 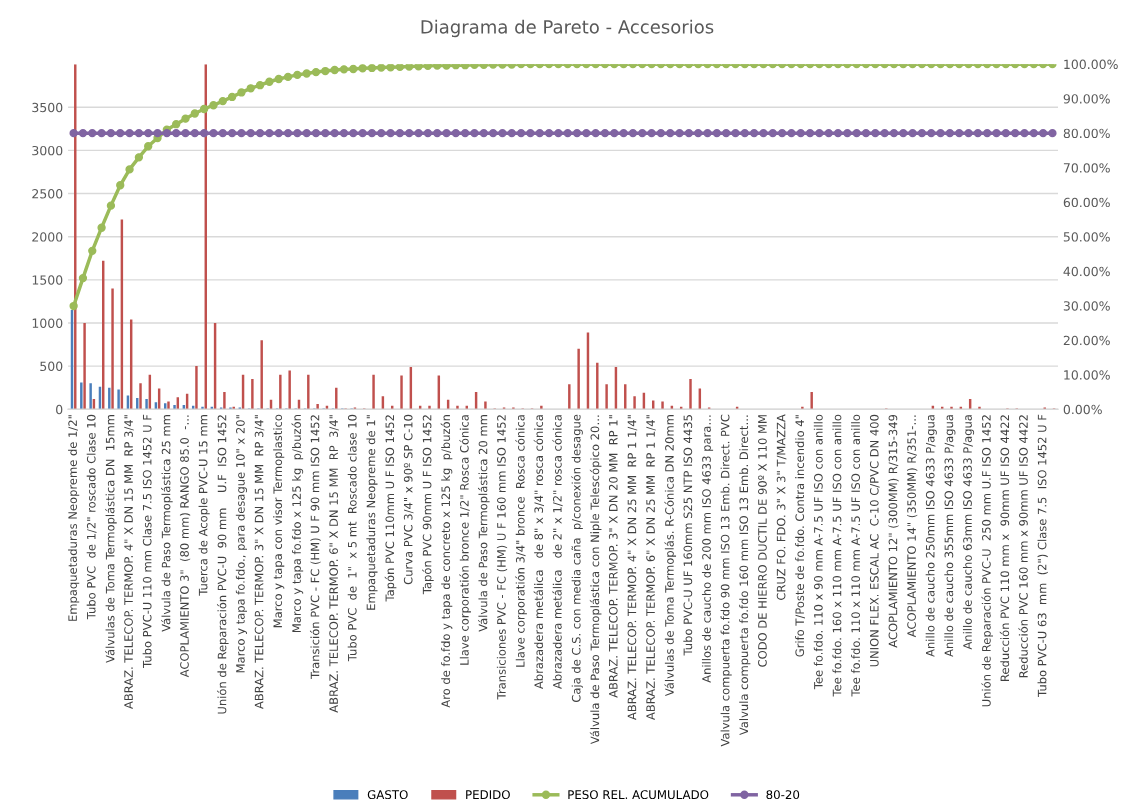 What do you see at coordinates (1042, 555) in the screenshot?
I see `x-tick-label: Tubo PVC-U 63 mm (2") Clase 7.5 ISO 1452 U F` at bounding box center [1042, 555].